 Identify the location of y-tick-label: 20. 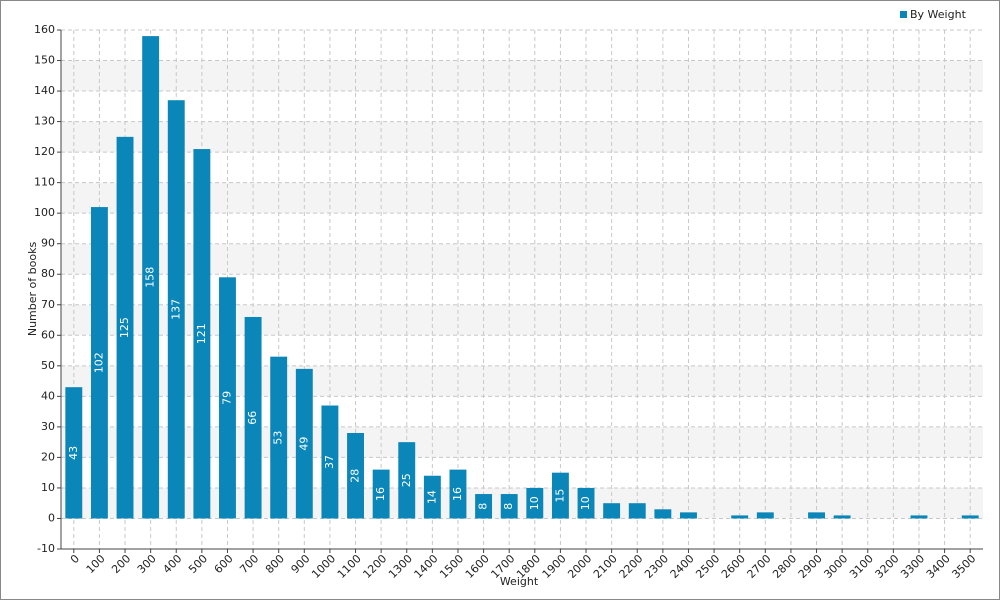
(48, 456).